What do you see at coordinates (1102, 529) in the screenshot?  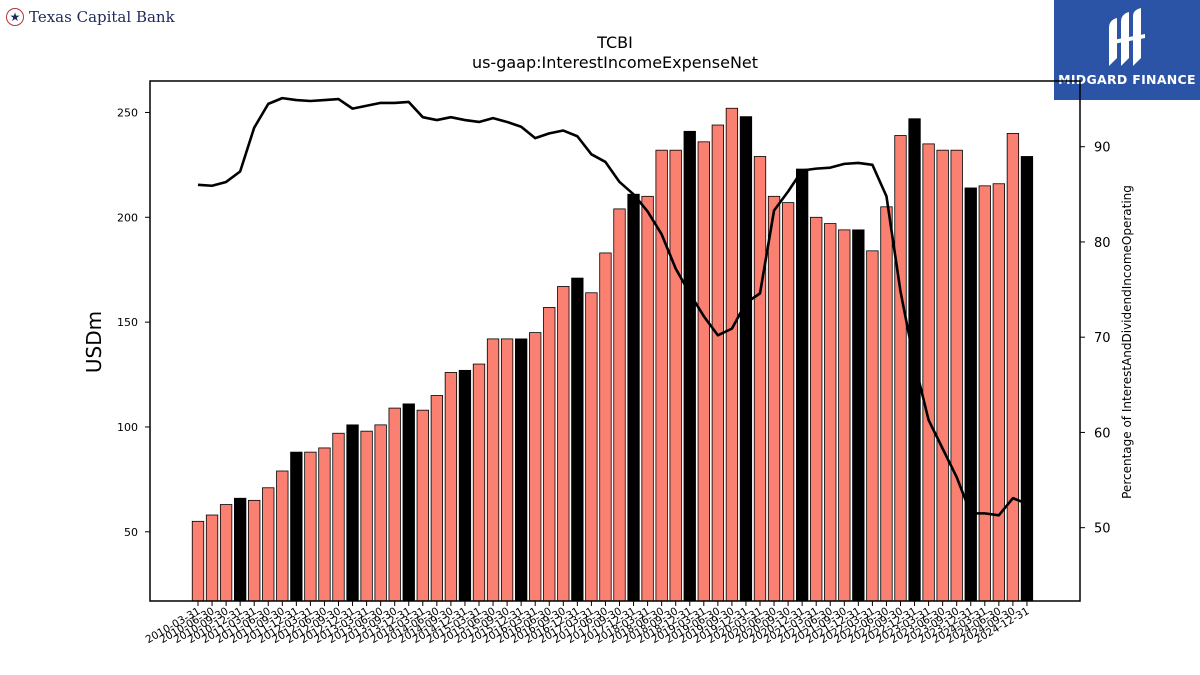 I see `y2-tick-label: 50` at bounding box center [1102, 529].